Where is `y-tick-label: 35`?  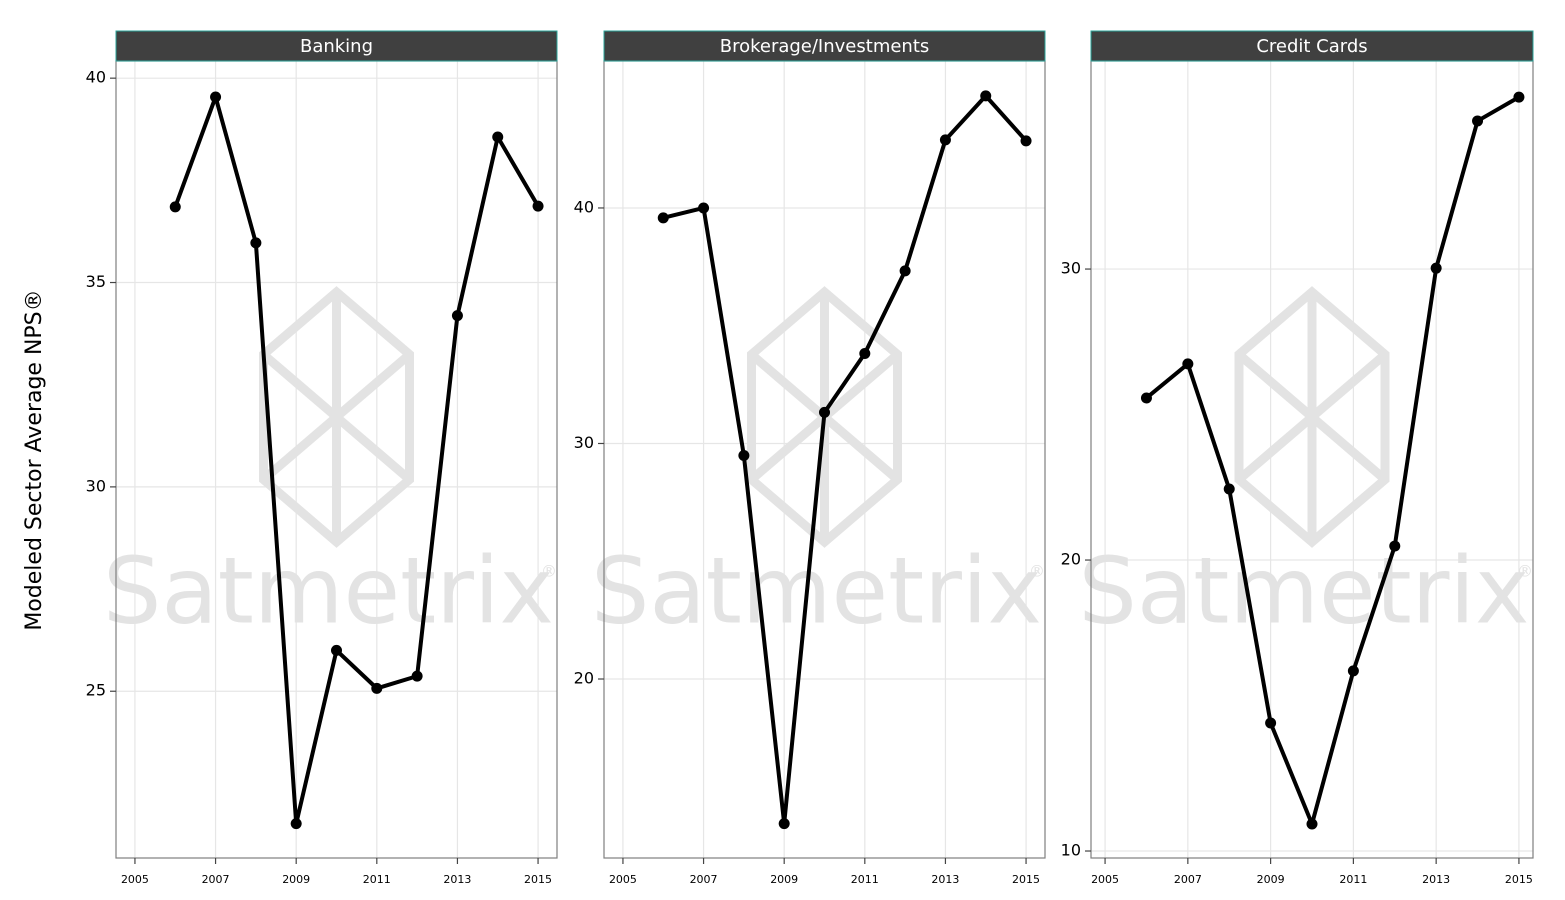
y-tick-label: 35 is located at coordinates (96, 281).